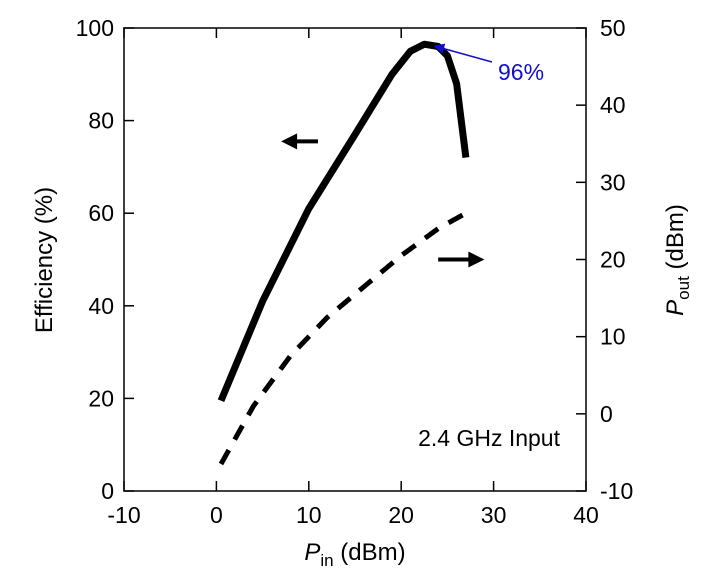 The width and height of the screenshot is (712, 582). Describe the element at coordinates (105, 259) in the screenshot. I see `left-y-axis-ticks: 0 20 40 60 80 100` at that location.